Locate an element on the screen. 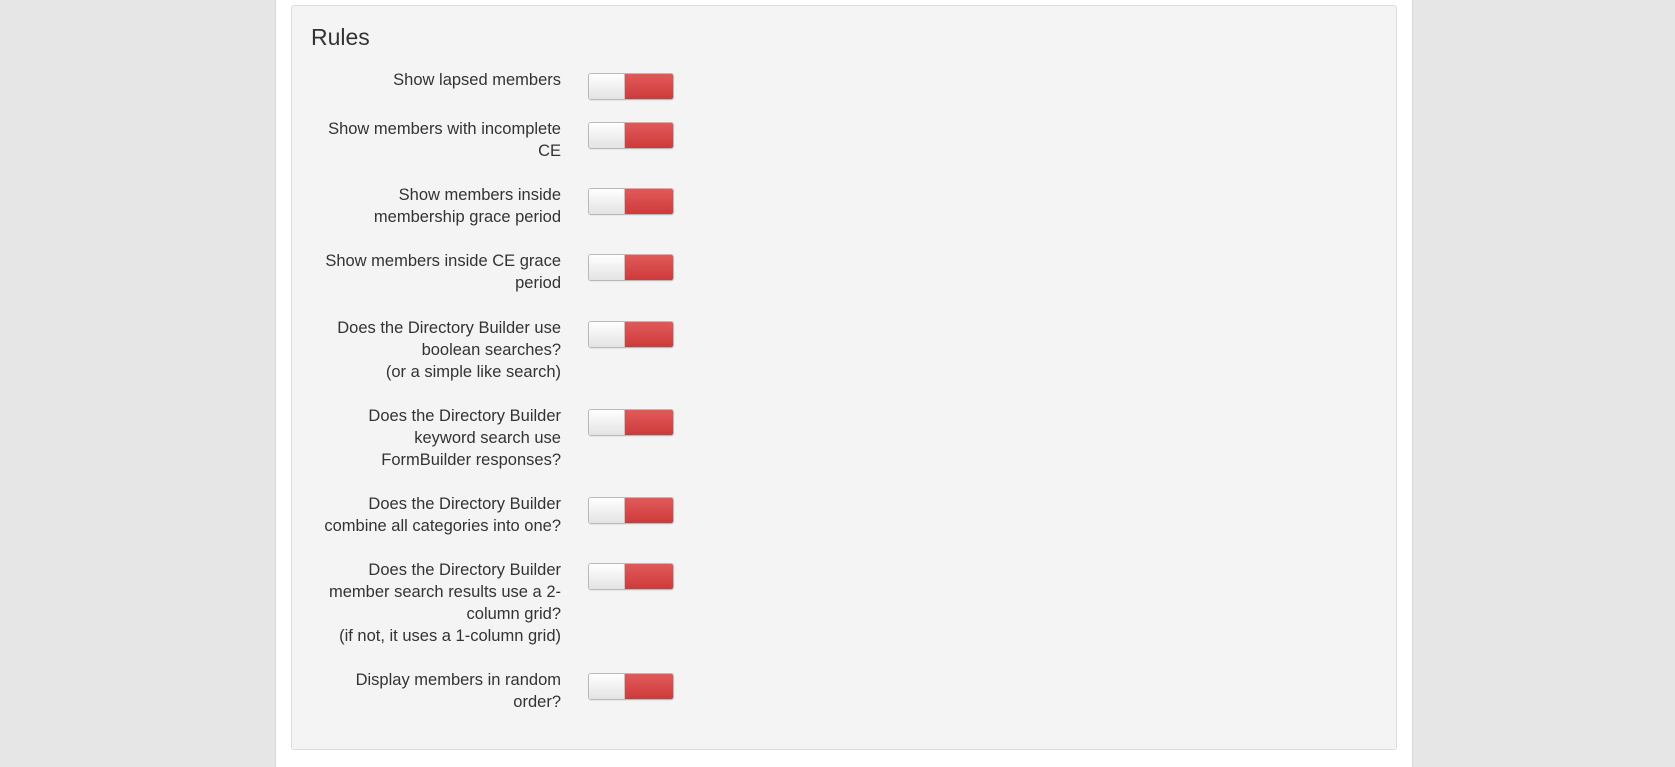 This screenshot has height=767, width=1675. show-incomplete-ce-toggle is located at coordinates (631, 135).